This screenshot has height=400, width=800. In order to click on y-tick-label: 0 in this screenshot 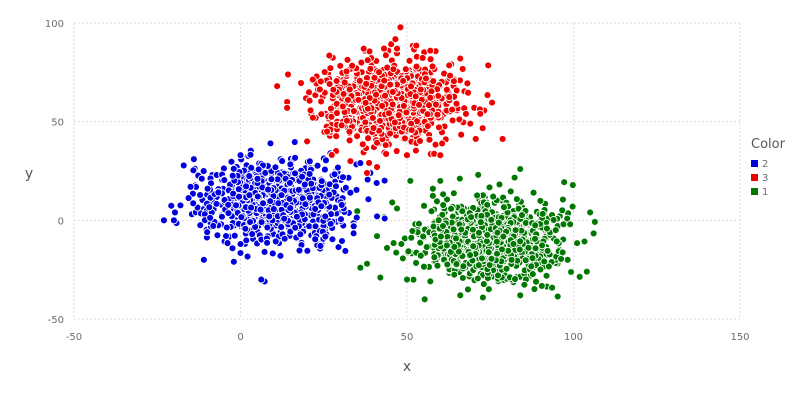, I will do `click(61, 221)`.